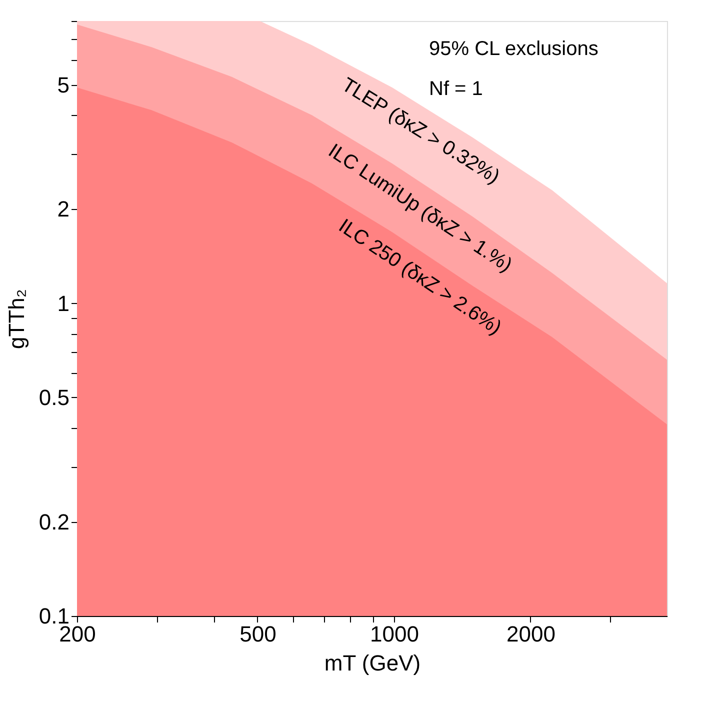 The height and width of the screenshot is (704, 706). What do you see at coordinates (54, 397) in the screenshot?
I see `y-tick-label: 0.5` at bounding box center [54, 397].